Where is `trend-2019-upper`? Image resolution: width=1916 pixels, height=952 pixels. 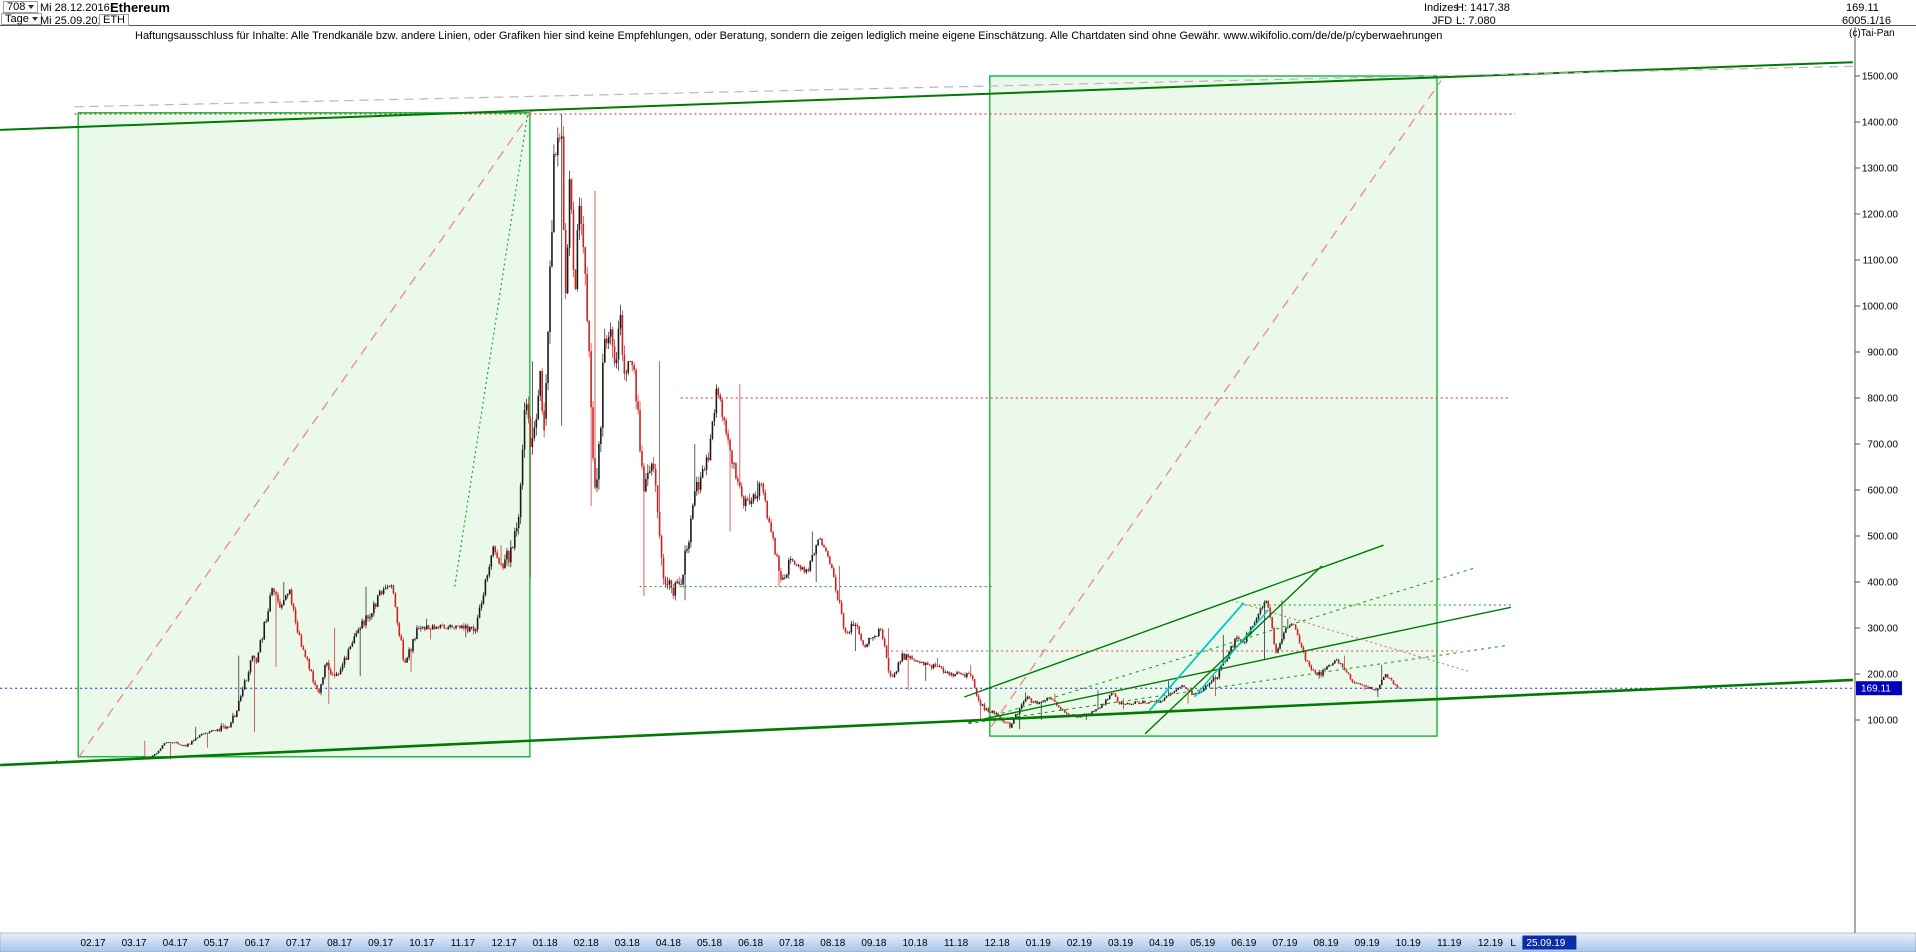
trend-2019-upper is located at coordinates (1174, 621).